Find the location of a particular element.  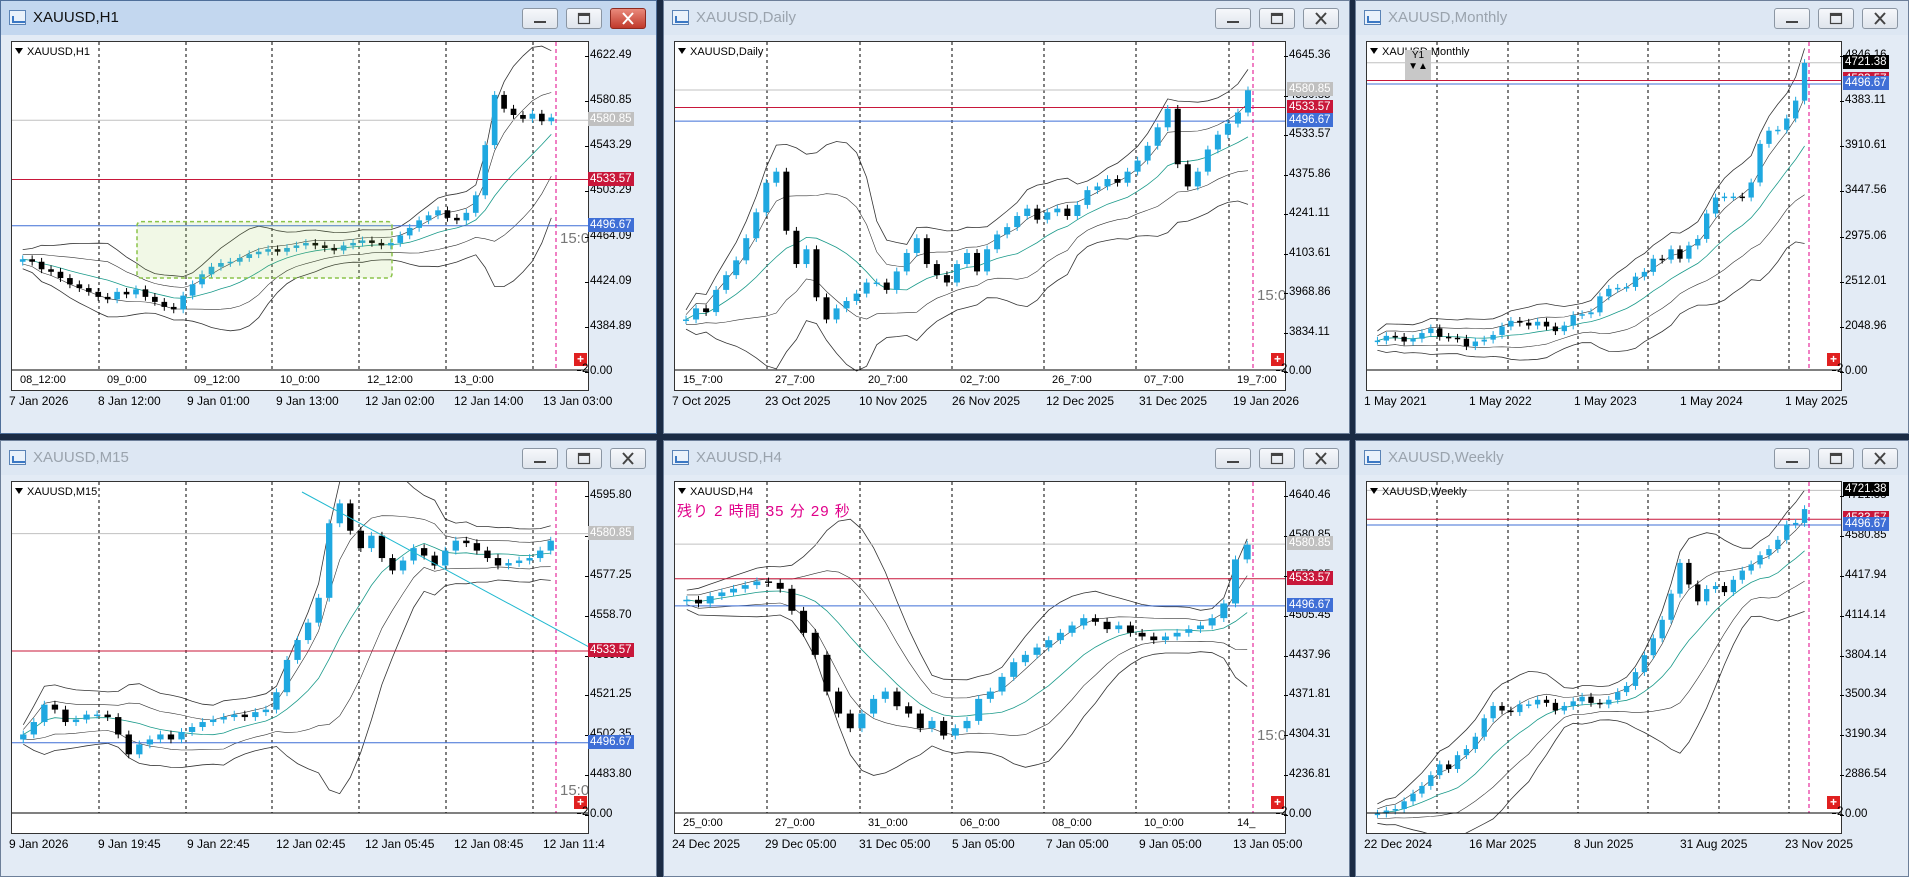

time-tick-label: 22 Dec 2024 is located at coordinates (1398, 844).